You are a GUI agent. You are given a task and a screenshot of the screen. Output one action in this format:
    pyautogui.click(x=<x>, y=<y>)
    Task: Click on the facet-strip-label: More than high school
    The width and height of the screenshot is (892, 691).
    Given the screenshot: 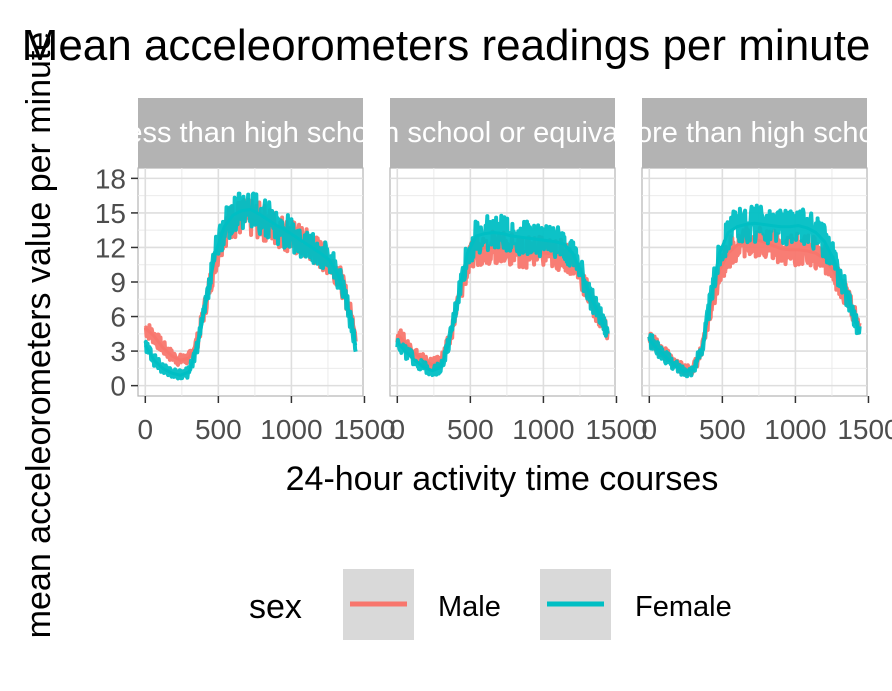 What is the action you would take?
    pyautogui.click(x=752, y=133)
    